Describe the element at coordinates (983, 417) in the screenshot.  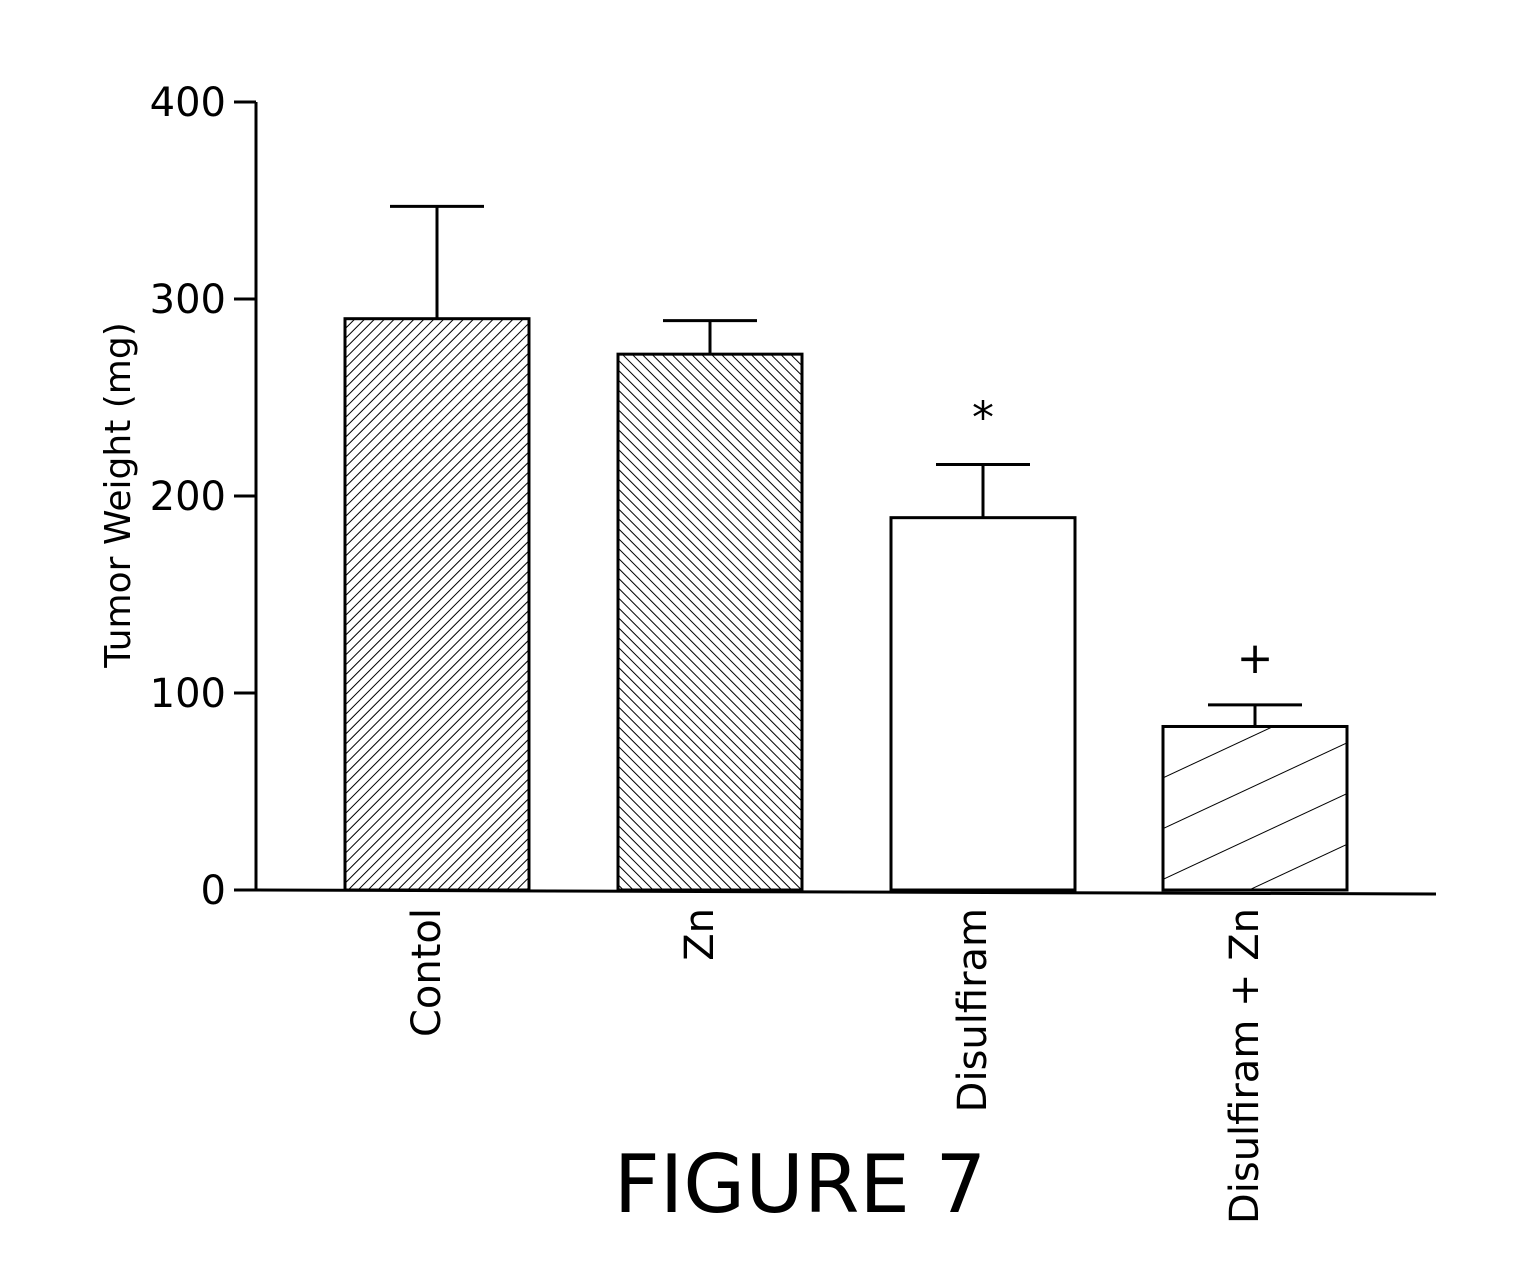
I see `significance-marker: *` at that location.